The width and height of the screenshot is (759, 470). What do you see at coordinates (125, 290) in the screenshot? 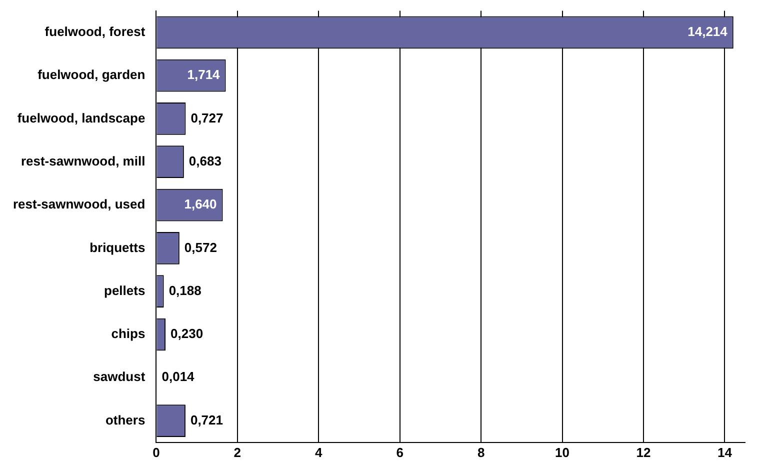
I see `y-tick-label: pellets` at bounding box center [125, 290].